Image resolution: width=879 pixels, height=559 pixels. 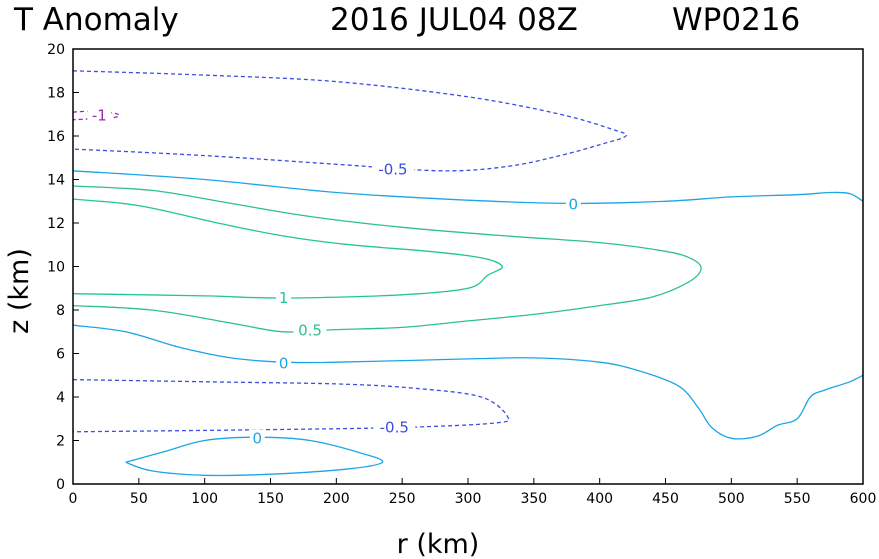 I want to click on x-tick-label: 150, so click(x=270, y=499).